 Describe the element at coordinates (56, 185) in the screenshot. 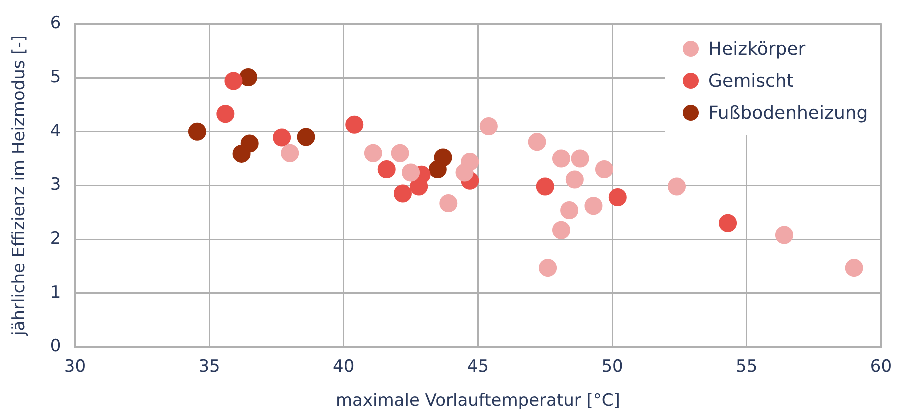

I see `y-tick-label: 3` at that location.